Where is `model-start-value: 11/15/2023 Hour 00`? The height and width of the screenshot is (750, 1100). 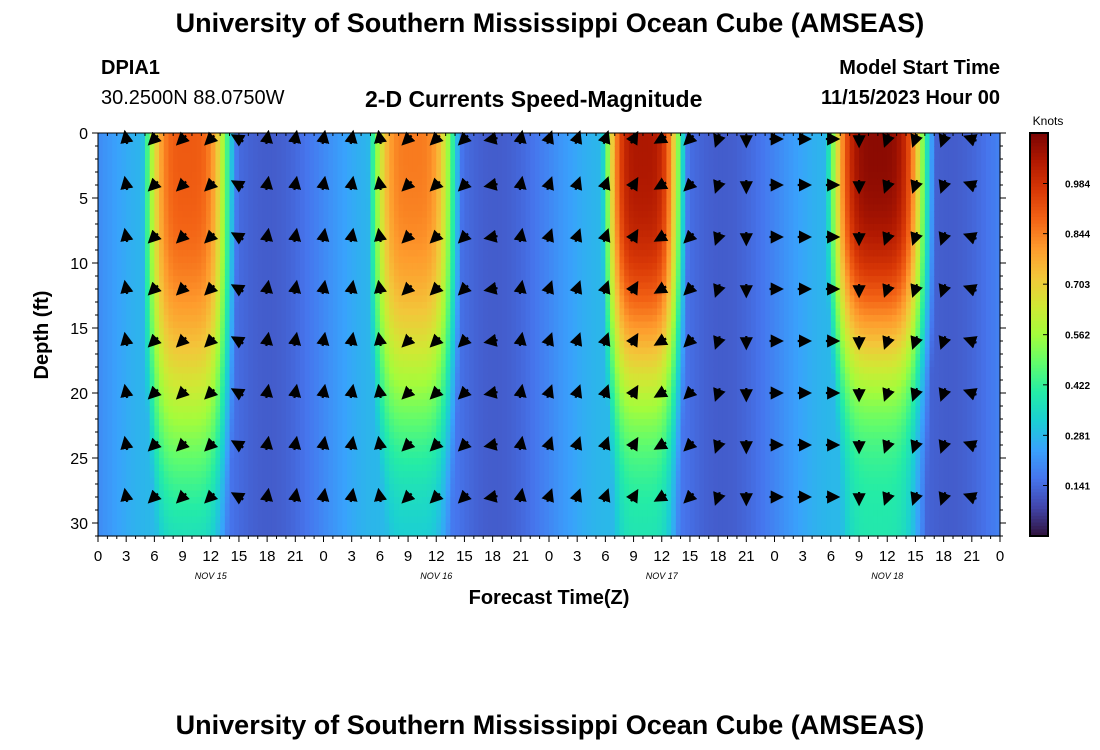 model-start-value: 11/15/2023 Hour 00 is located at coordinates (910, 98).